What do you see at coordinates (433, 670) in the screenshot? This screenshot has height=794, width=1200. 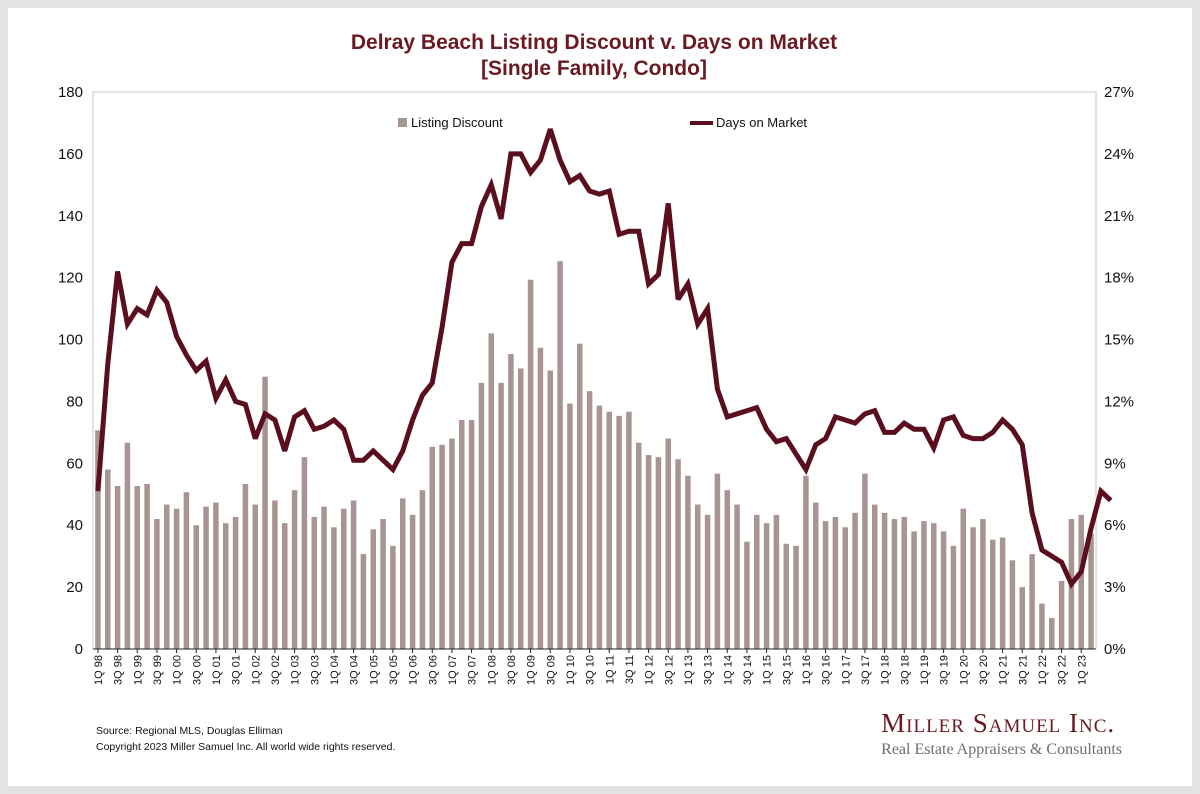 I see `x-axis-tick-label: 3Q 06` at bounding box center [433, 670].